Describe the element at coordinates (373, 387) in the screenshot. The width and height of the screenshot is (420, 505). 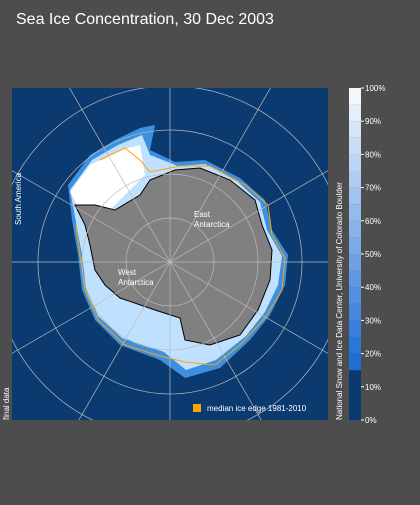
I see `colorbar-tick-label: 10%` at that location.